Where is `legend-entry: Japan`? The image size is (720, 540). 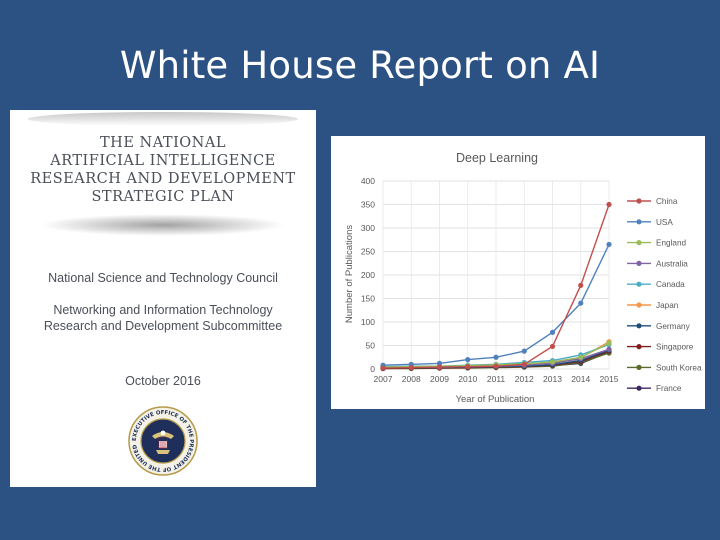
legend-entry: Japan is located at coordinates (667, 305).